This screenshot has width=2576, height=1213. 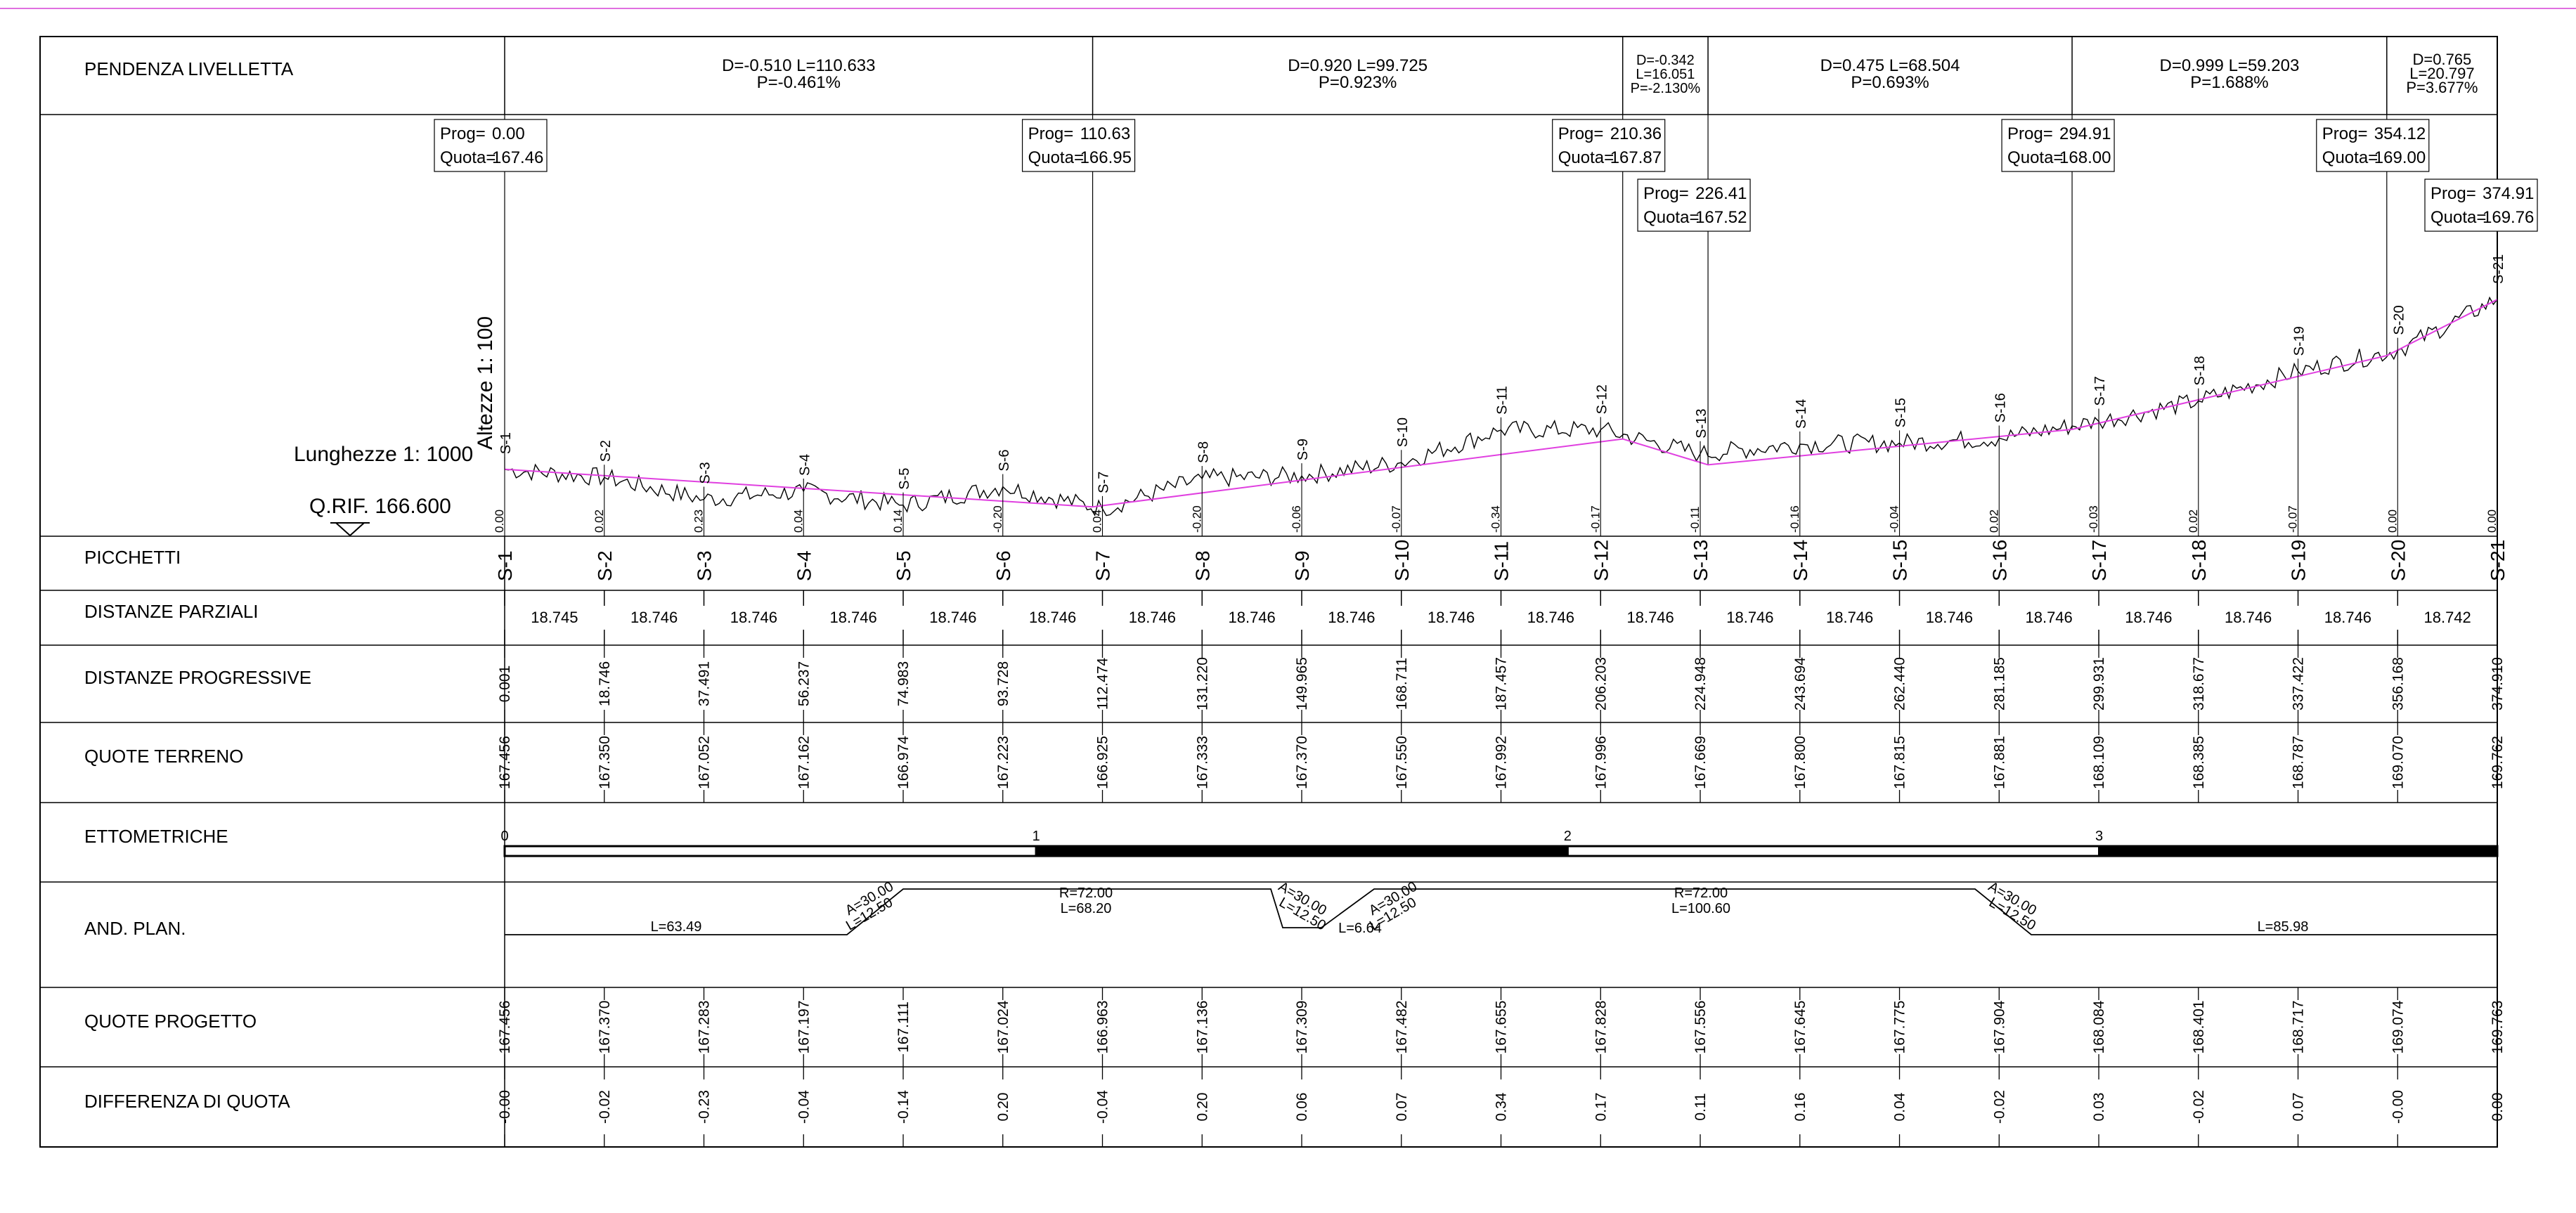 What do you see at coordinates (2398, 762) in the screenshot?
I see `ground-elevation: 169.070` at bounding box center [2398, 762].